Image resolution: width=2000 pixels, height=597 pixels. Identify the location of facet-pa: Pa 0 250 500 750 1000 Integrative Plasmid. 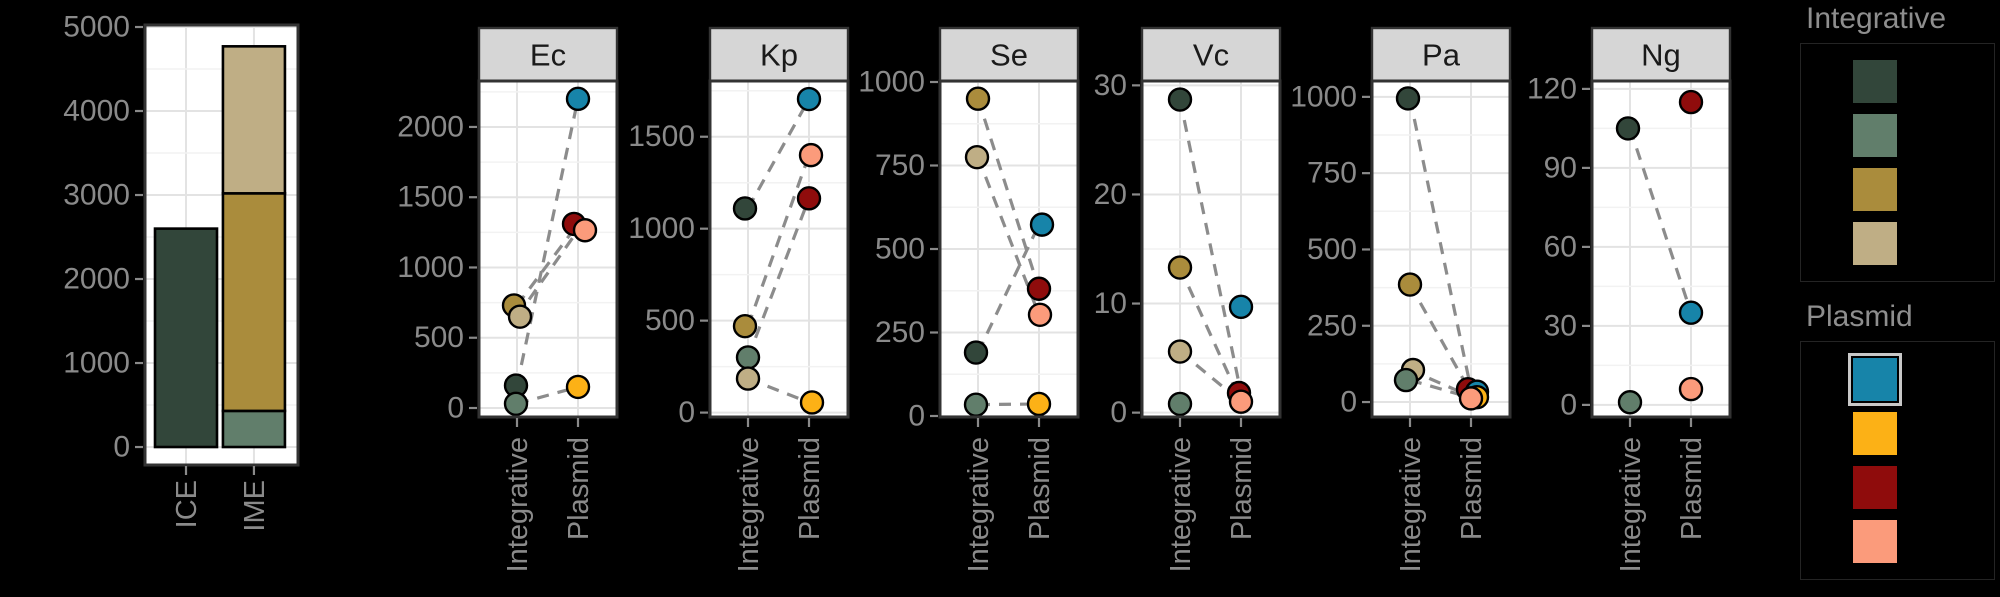
(1401, 299).